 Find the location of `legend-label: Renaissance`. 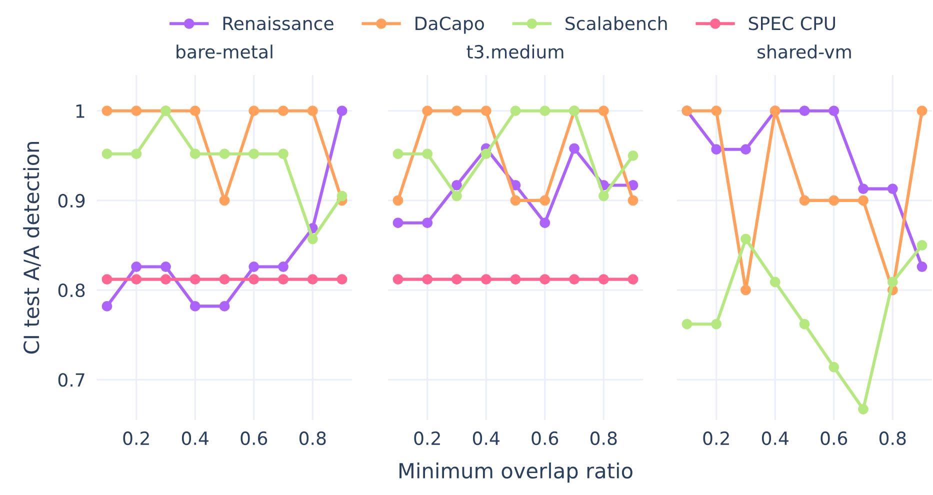

legend-label: Renaissance is located at coordinates (278, 23).